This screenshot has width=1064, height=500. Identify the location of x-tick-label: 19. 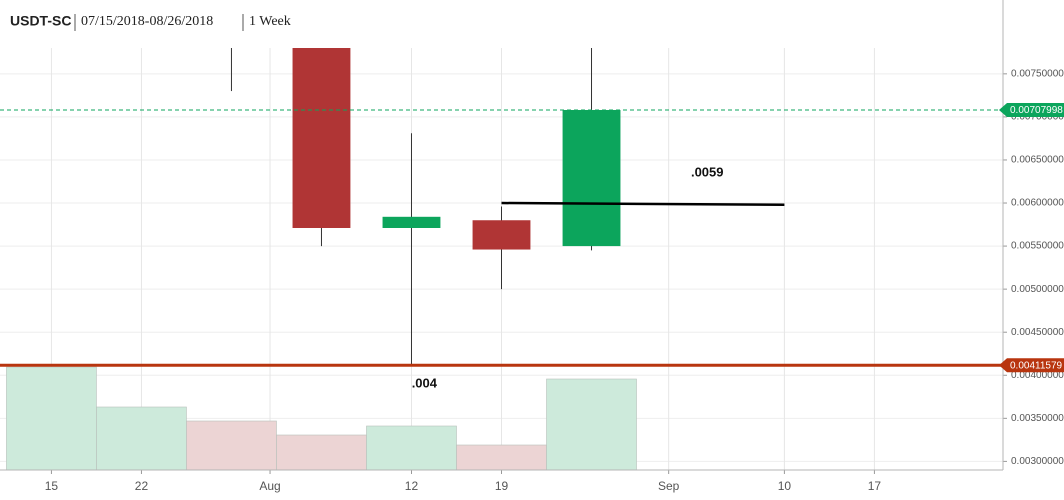
(502, 486).